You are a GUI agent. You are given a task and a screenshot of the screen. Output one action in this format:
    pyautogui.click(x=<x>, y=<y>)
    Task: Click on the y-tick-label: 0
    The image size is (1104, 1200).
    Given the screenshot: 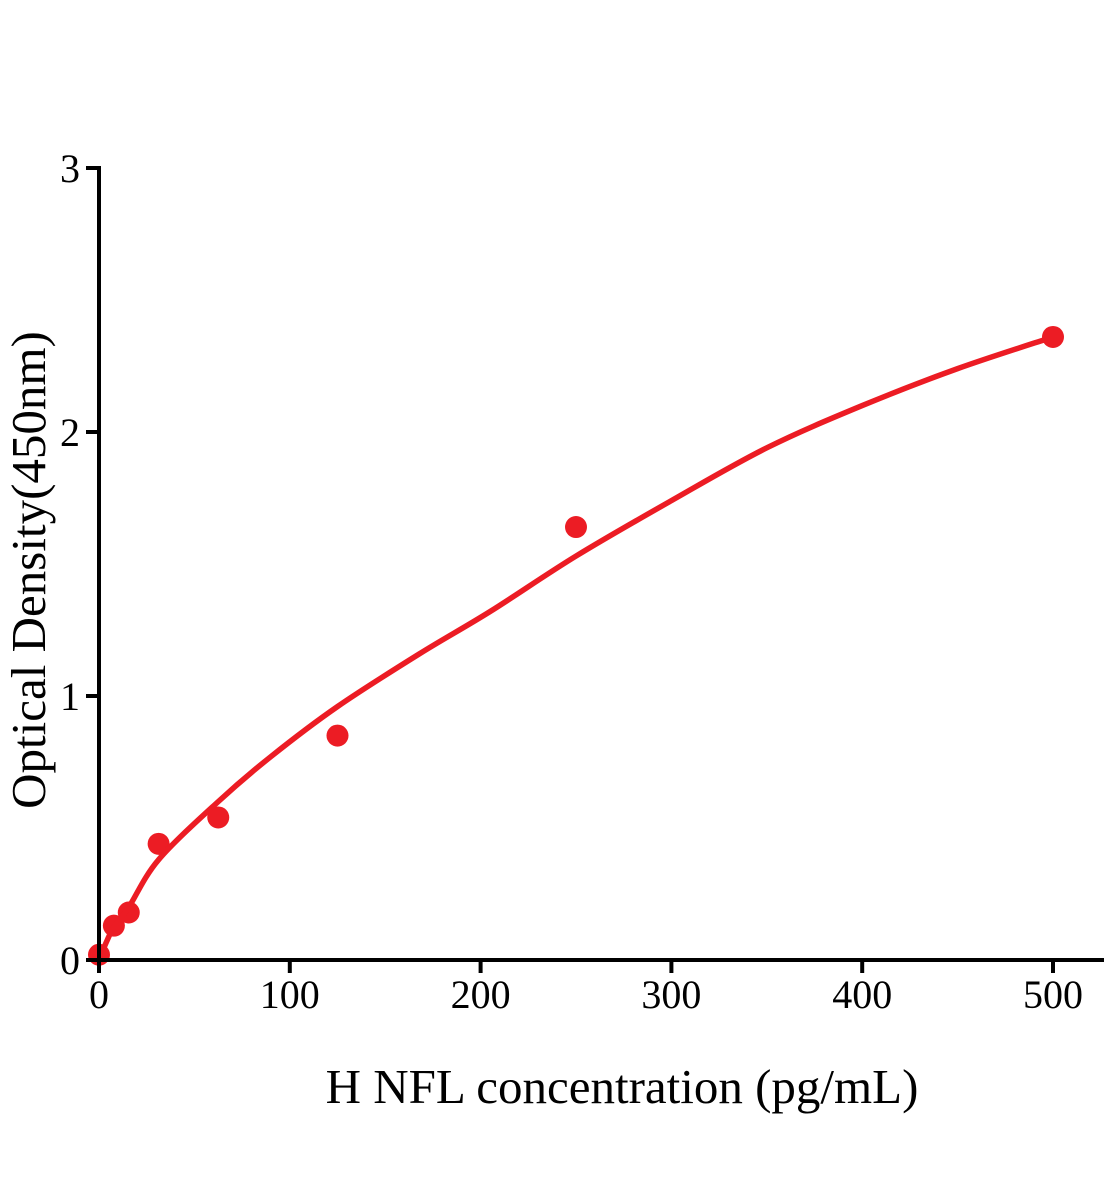 What is the action you would take?
    pyautogui.click(x=70, y=960)
    